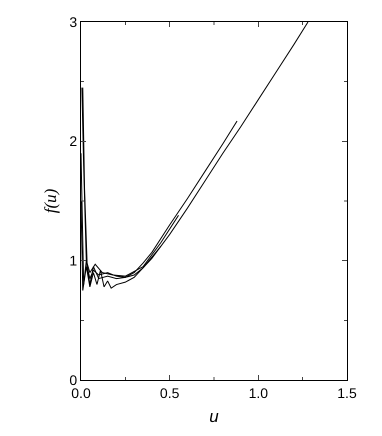 Image resolution: width=382 pixels, height=436 pixels. What do you see at coordinates (258, 392) in the screenshot?
I see `x-tick-label: 1.0` at bounding box center [258, 392].